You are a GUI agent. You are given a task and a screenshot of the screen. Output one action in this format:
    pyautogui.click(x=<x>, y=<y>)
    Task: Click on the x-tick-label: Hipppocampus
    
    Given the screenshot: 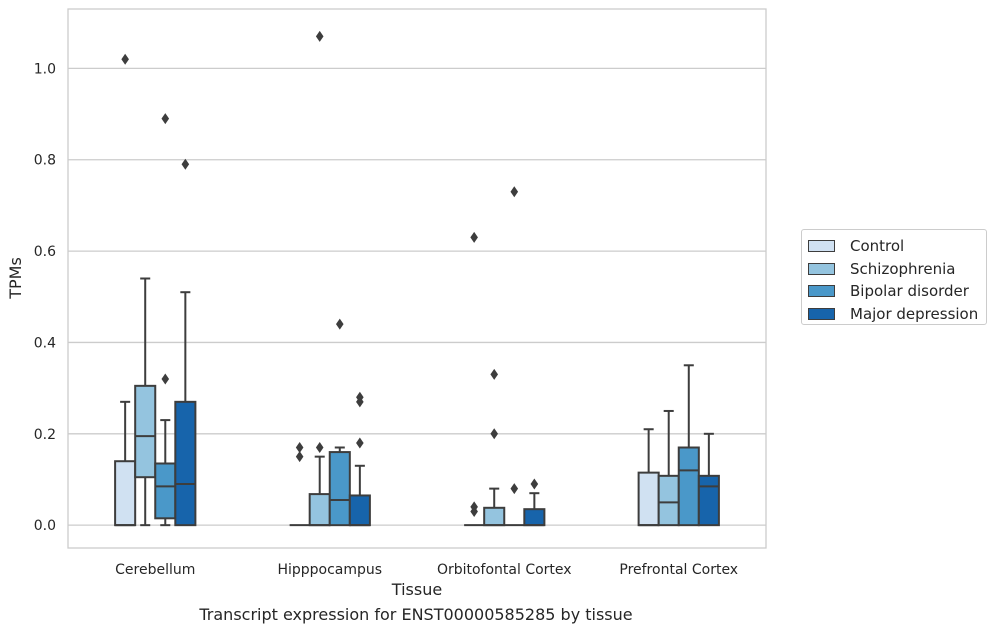 What is the action you would take?
    pyautogui.click(x=329, y=570)
    